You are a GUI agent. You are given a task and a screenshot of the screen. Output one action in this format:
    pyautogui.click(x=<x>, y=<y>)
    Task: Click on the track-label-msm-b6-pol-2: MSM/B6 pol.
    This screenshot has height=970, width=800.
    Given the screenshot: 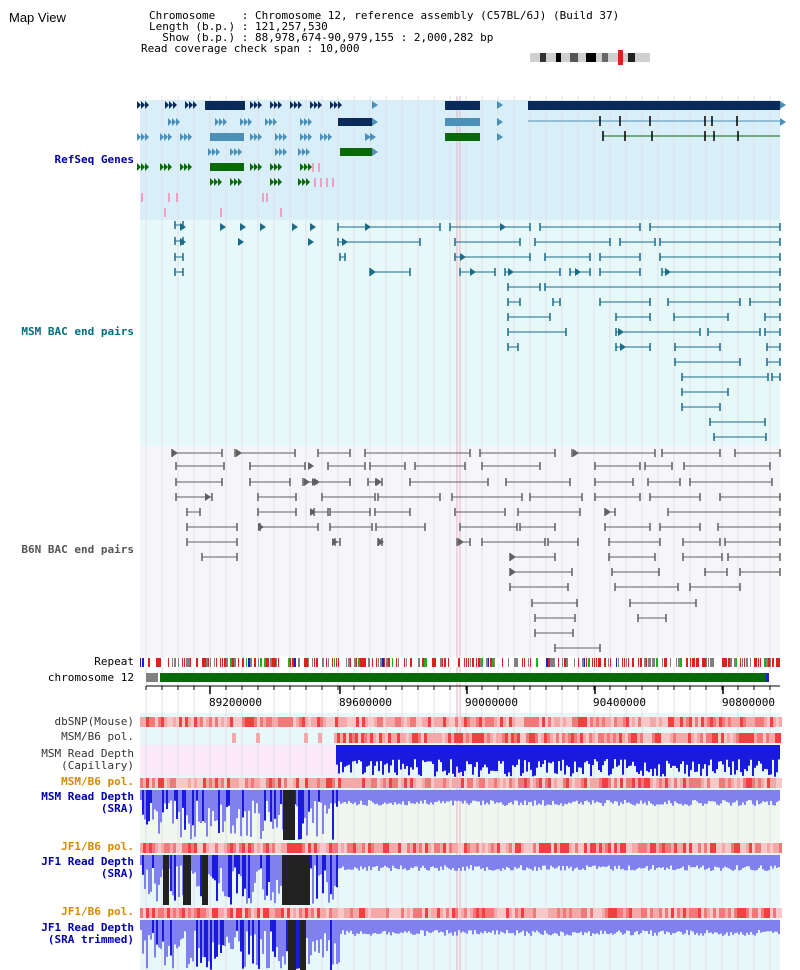 What is the action you would take?
    pyautogui.click(x=97, y=781)
    